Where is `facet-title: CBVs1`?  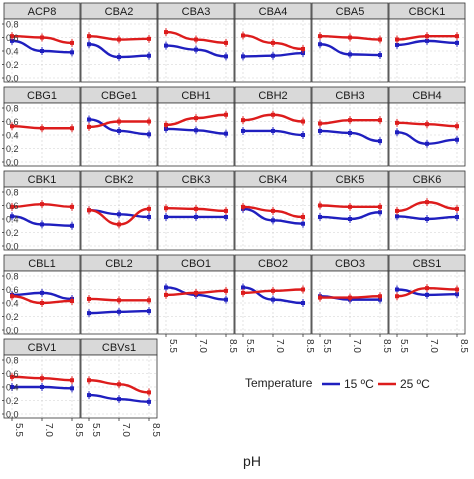 facet-title: CBVs1 is located at coordinates (119, 348).